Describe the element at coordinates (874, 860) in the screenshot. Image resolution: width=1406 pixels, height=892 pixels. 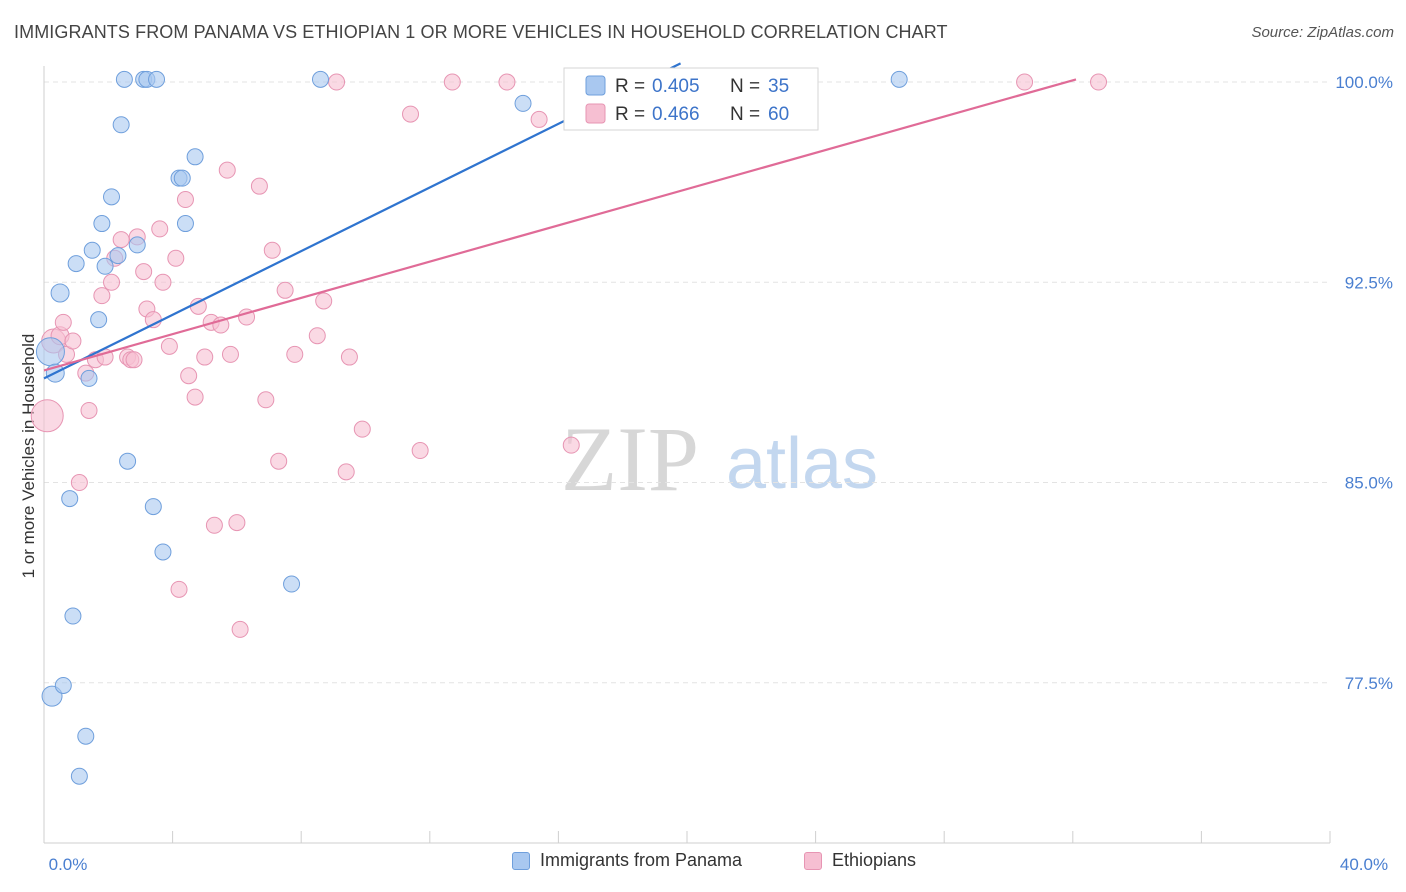
I see `bottom-legend-label-ethiopians: Ethiopians` at that location.